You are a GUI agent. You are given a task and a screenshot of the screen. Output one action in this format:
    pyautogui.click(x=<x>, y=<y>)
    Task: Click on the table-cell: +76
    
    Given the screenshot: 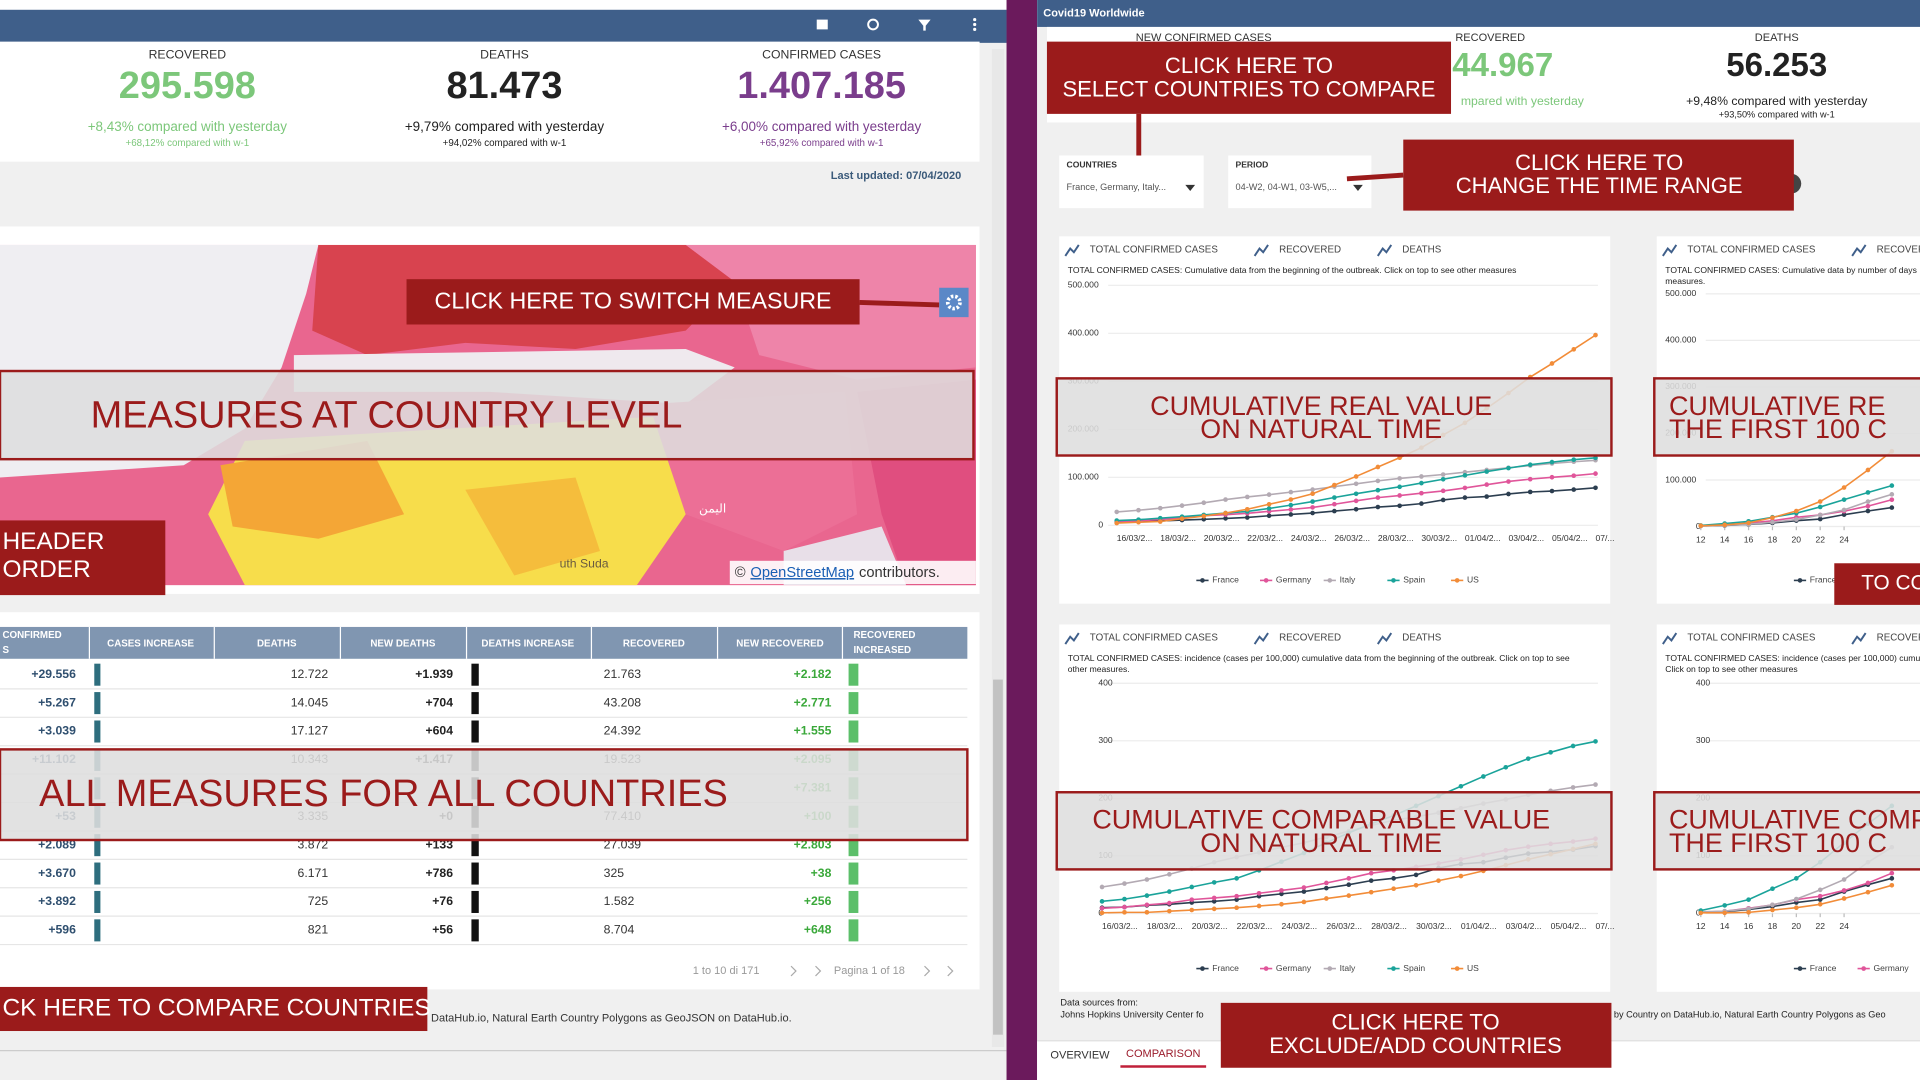 What is the action you would take?
    pyautogui.click(x=442, y=901)
    